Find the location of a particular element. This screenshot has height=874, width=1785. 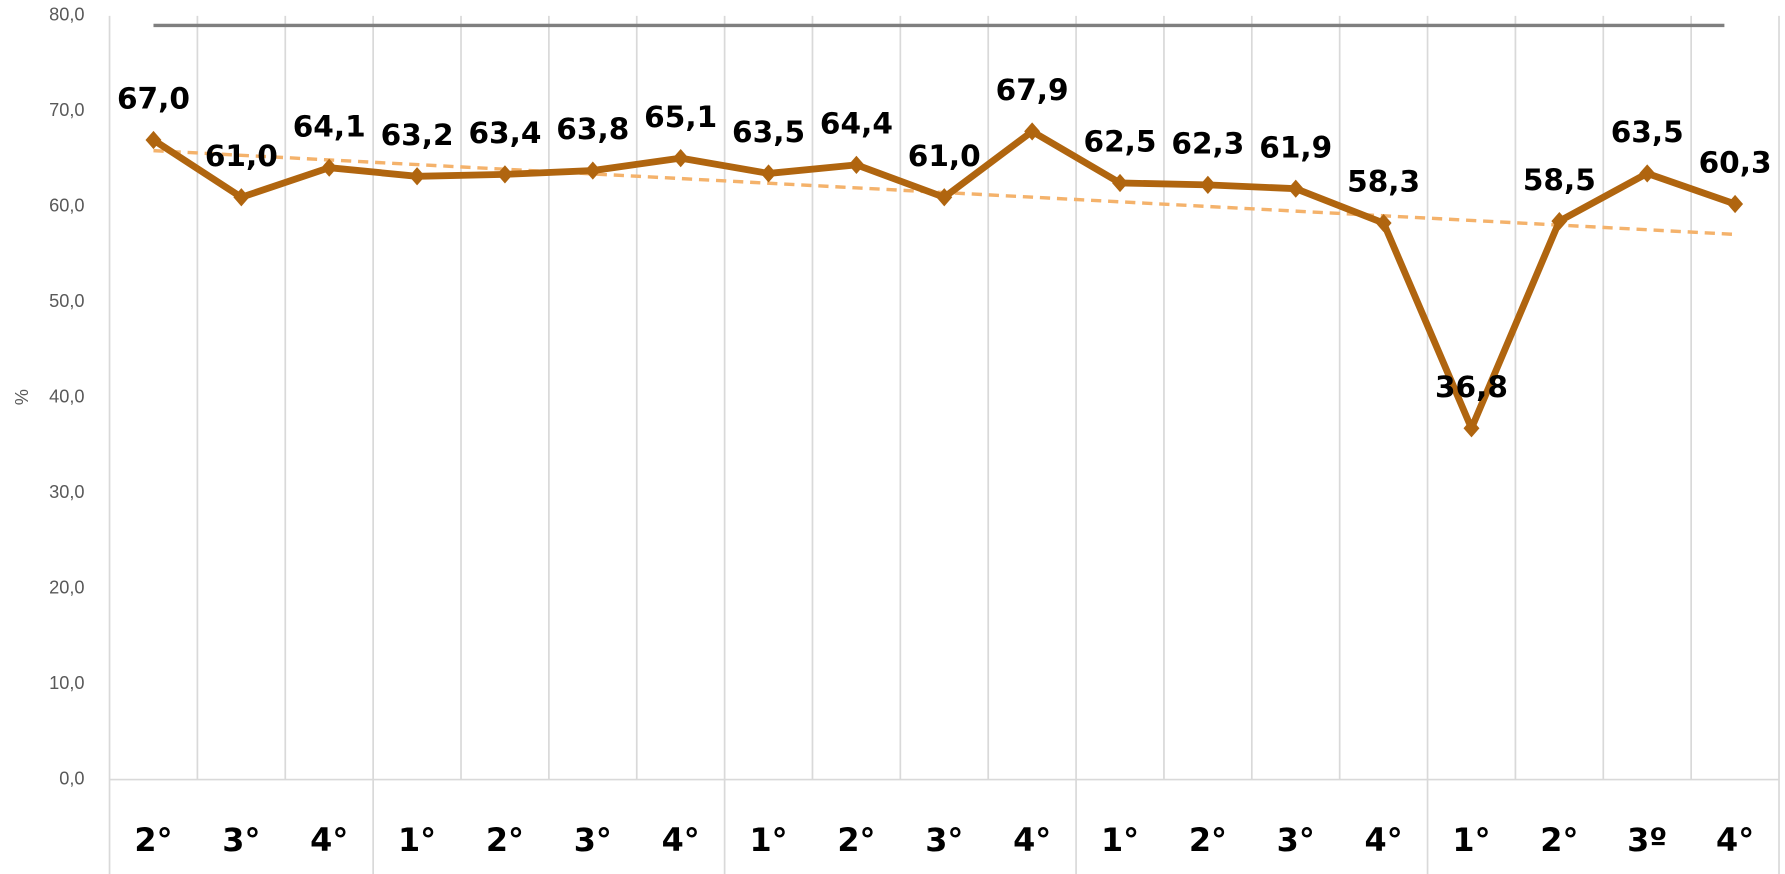

data-label: 58,3 is located at coordinates (1383, 182).